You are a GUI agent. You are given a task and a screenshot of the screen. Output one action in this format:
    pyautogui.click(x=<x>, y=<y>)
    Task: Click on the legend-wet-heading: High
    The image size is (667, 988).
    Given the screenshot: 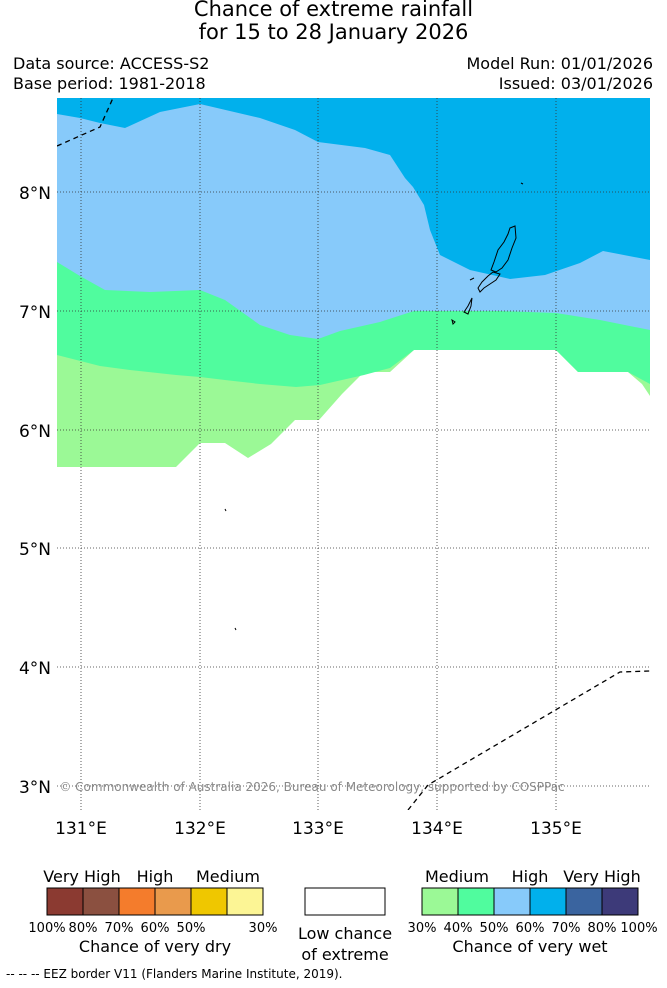 What is the action you would take?
    pyautogui.click(x=530, y=876)
    